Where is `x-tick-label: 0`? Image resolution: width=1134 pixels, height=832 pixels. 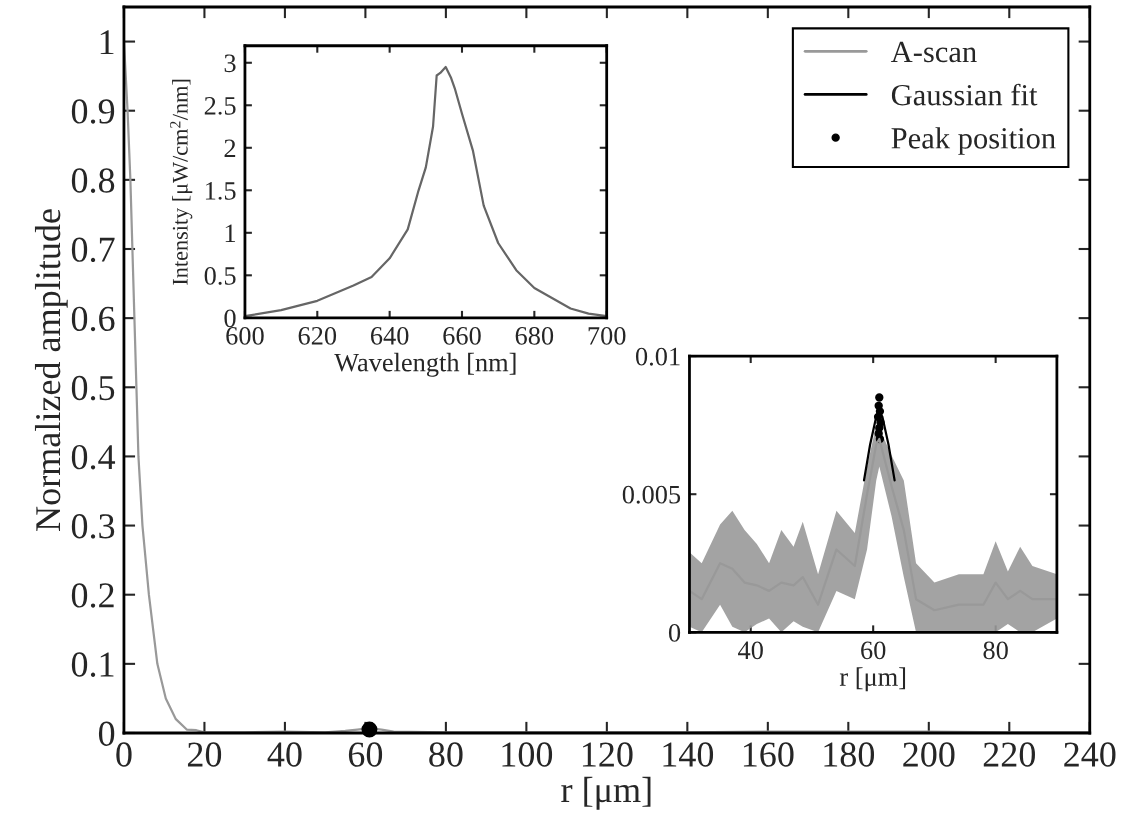
x-tick-label: 0 is located at coordinates (124, 754).